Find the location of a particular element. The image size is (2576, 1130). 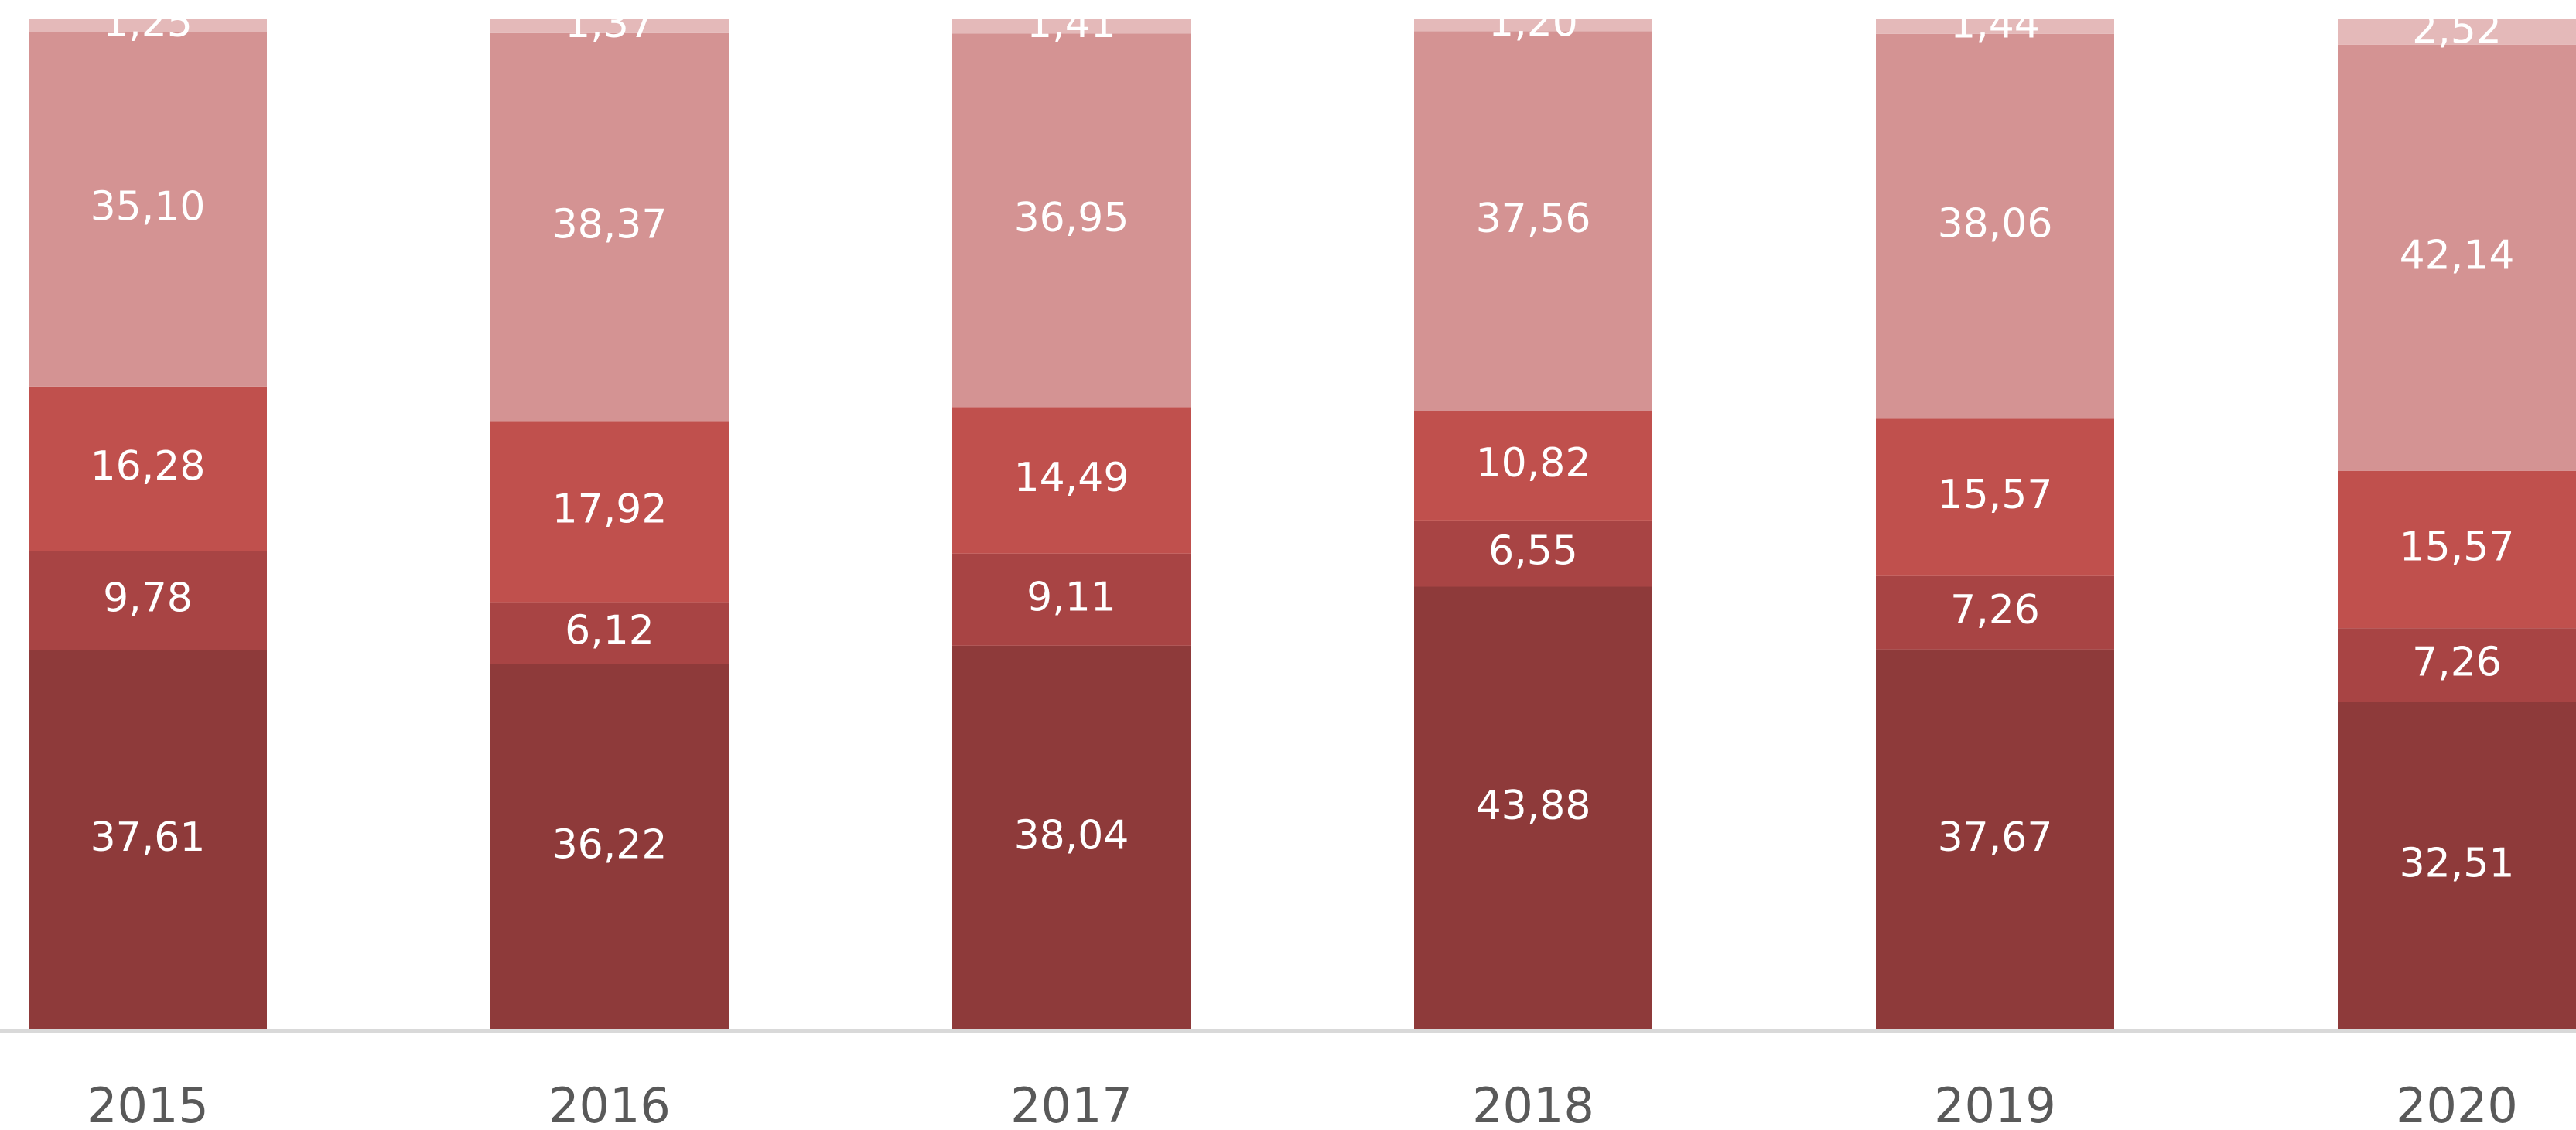

value-label: 37,61 is located at coordinates (148, 837).